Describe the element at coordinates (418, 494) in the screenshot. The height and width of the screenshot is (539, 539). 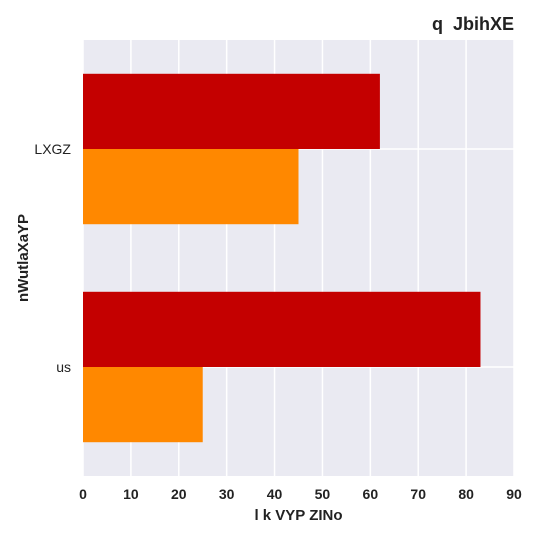
I see `x-tick-label: 70` at that location.